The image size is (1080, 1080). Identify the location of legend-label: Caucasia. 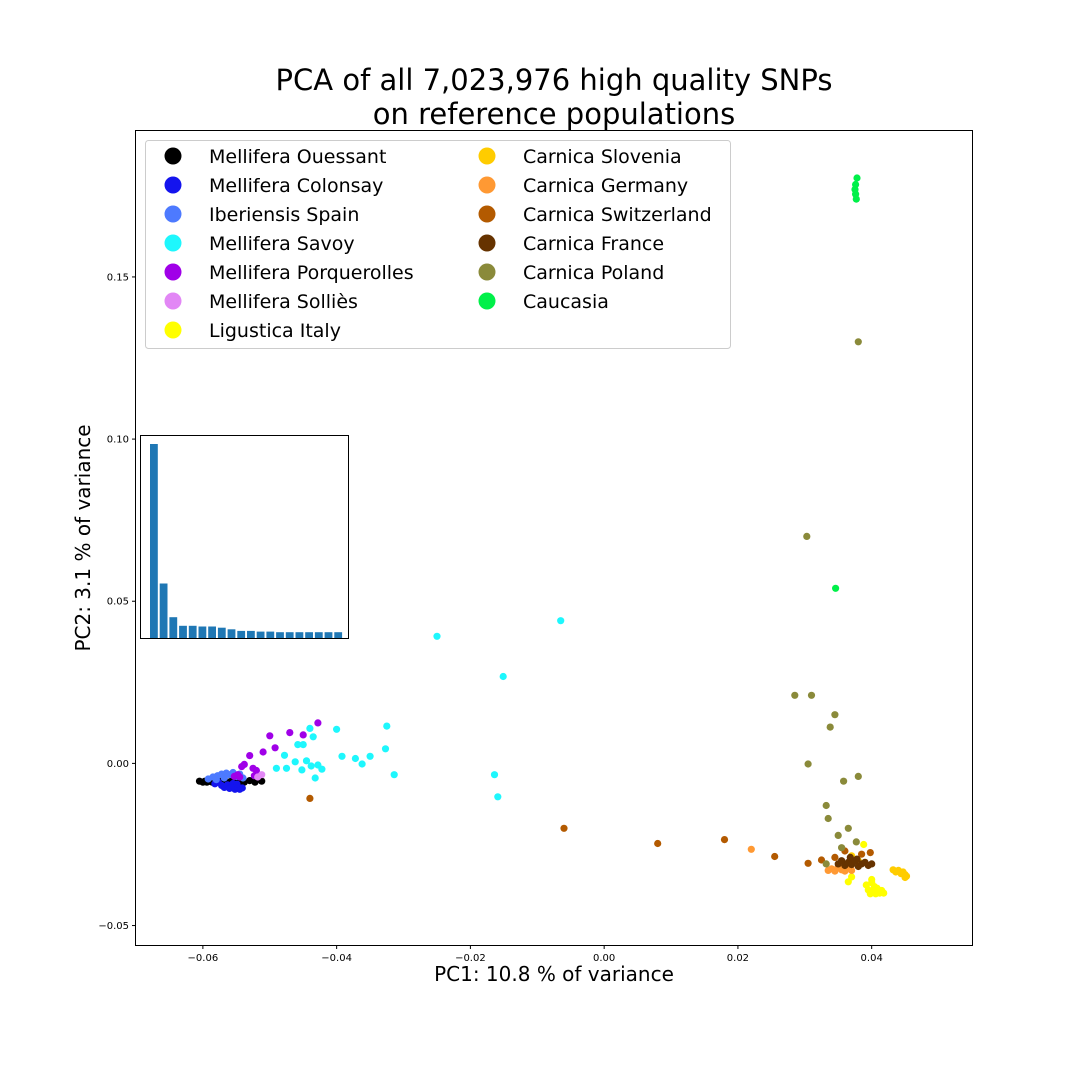
(566, 302).